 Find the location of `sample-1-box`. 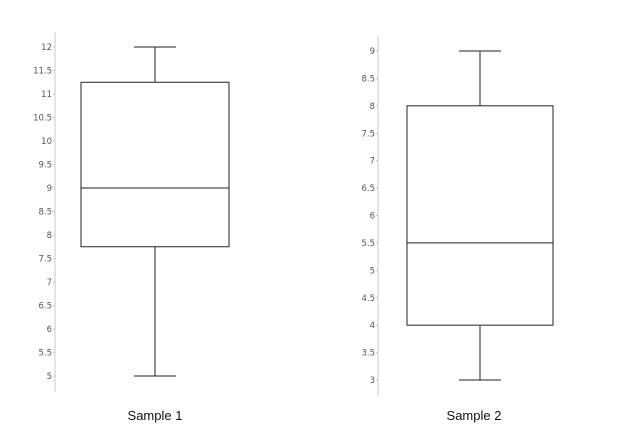

sample-1-box is located at coordinates (155, 164).